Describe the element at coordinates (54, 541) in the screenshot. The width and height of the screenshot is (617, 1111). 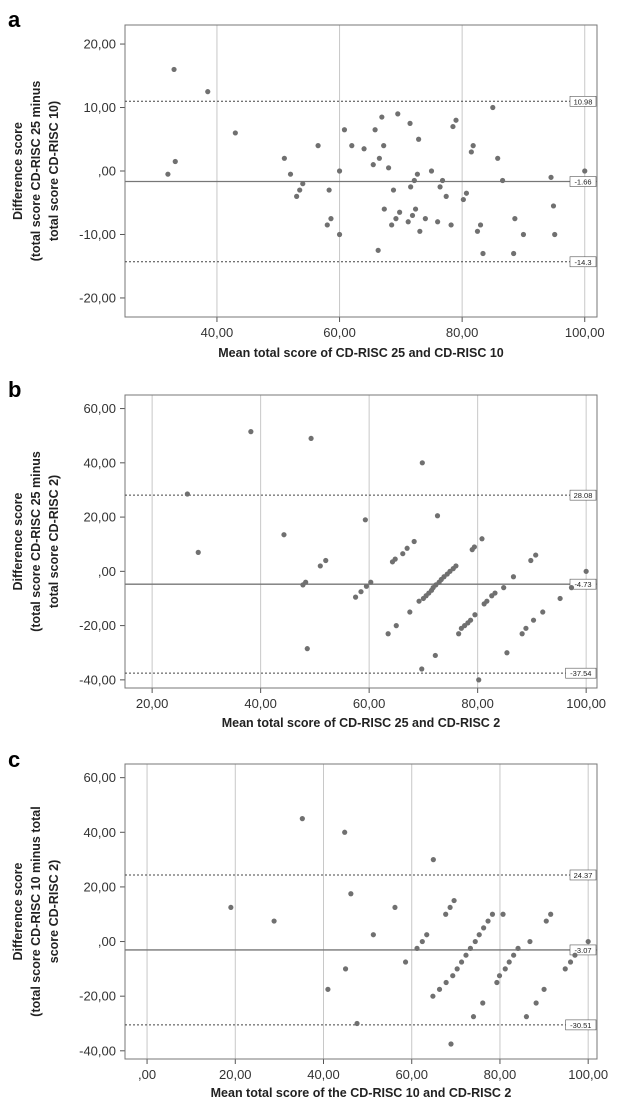
I see `y-axis-label: total score CD-RISC 2)` at that location.